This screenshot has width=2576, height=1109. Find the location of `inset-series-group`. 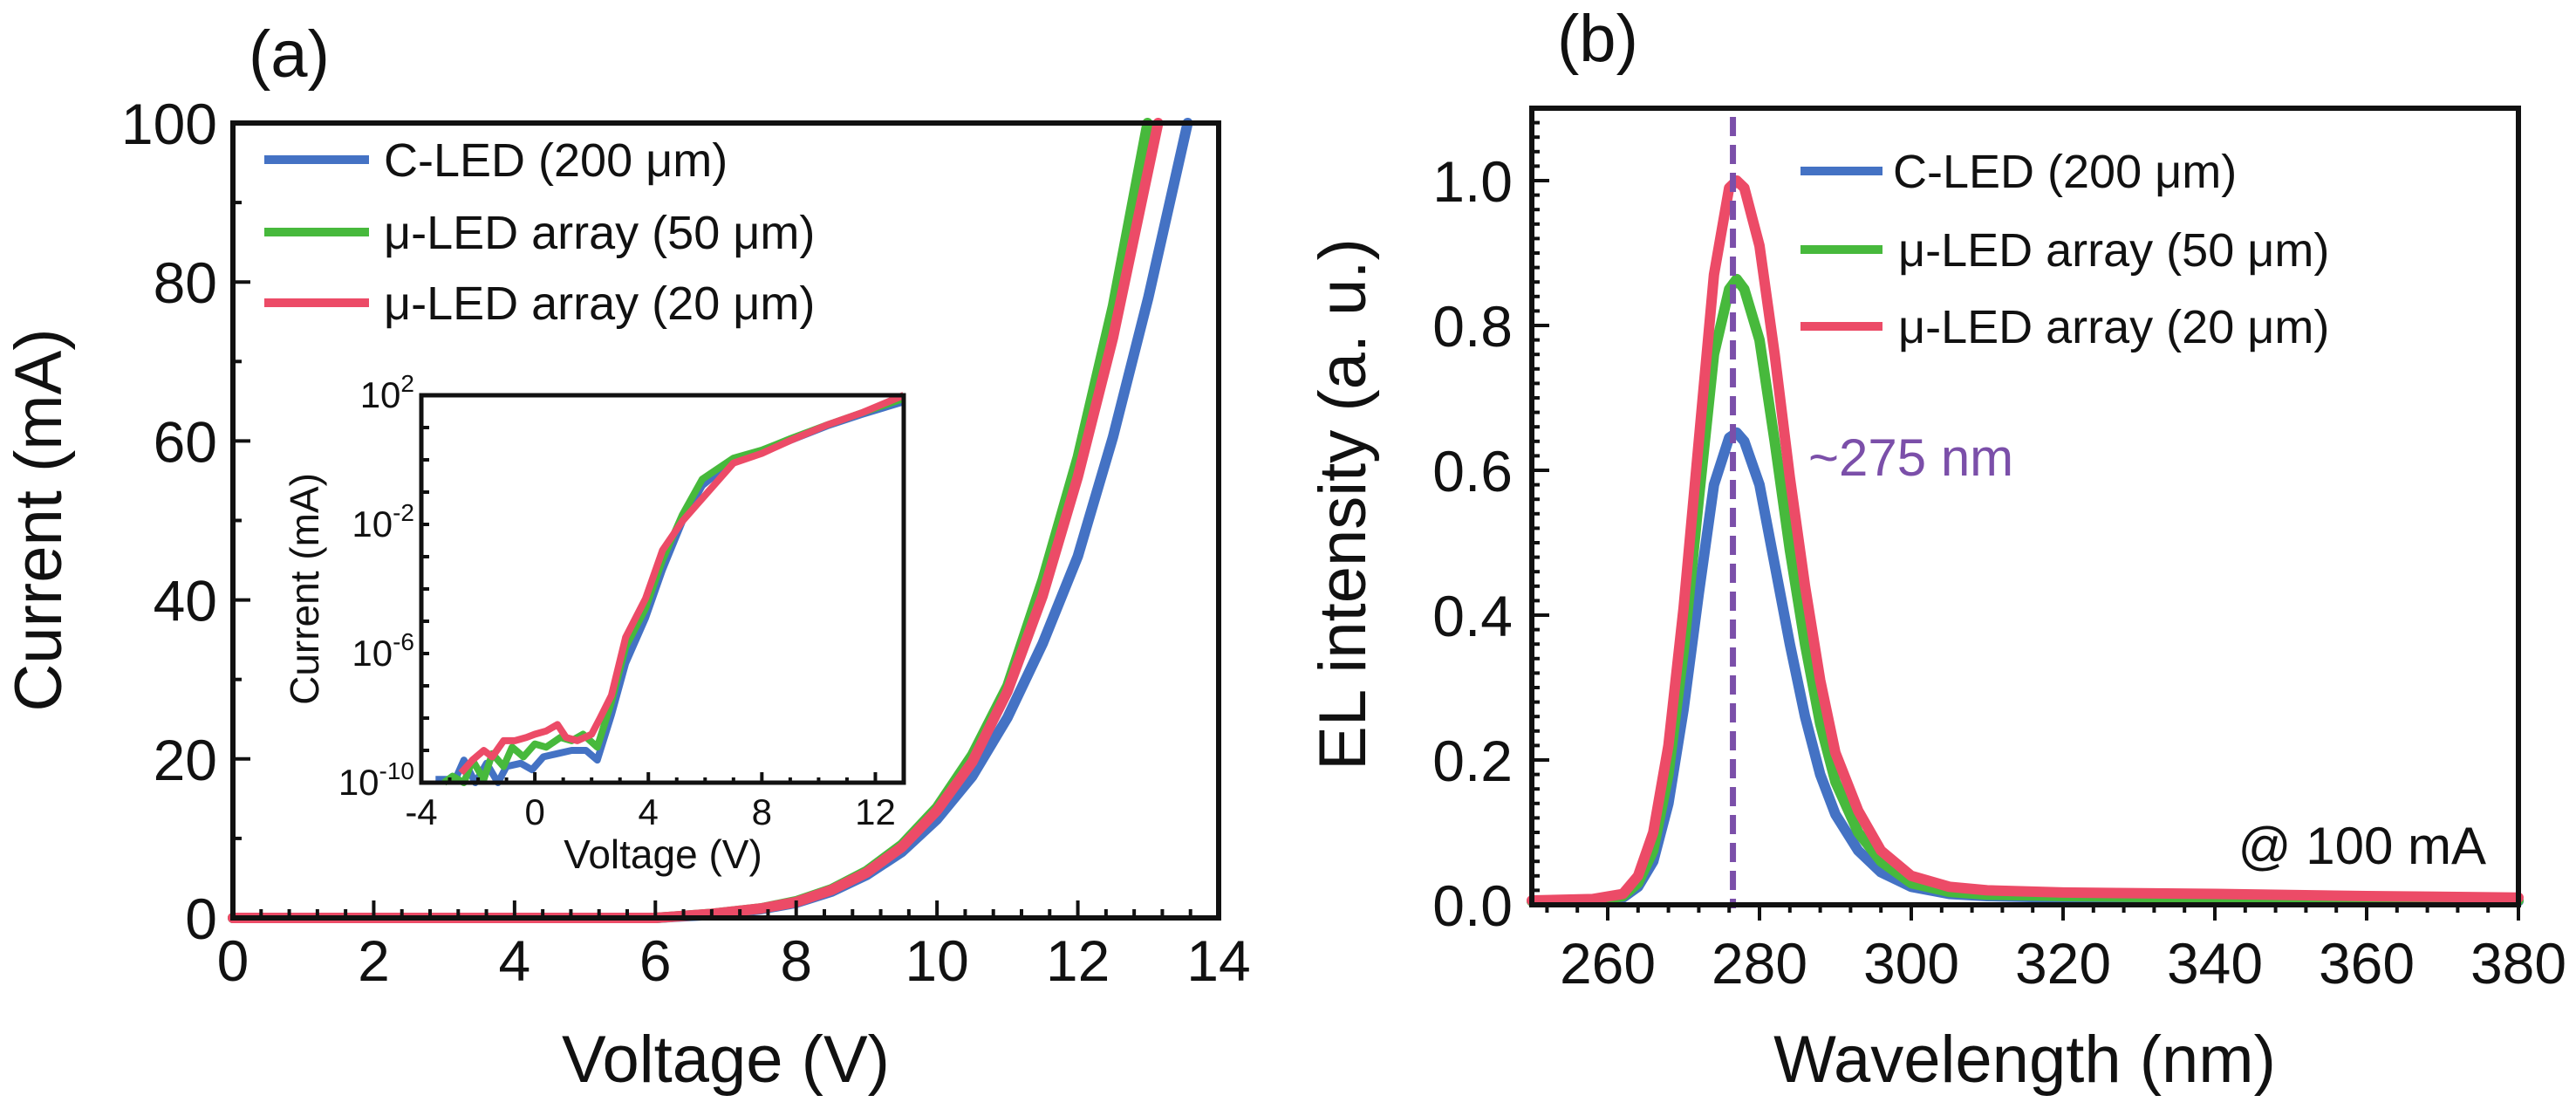

inset-series-group is located at coordinates (670, 589).